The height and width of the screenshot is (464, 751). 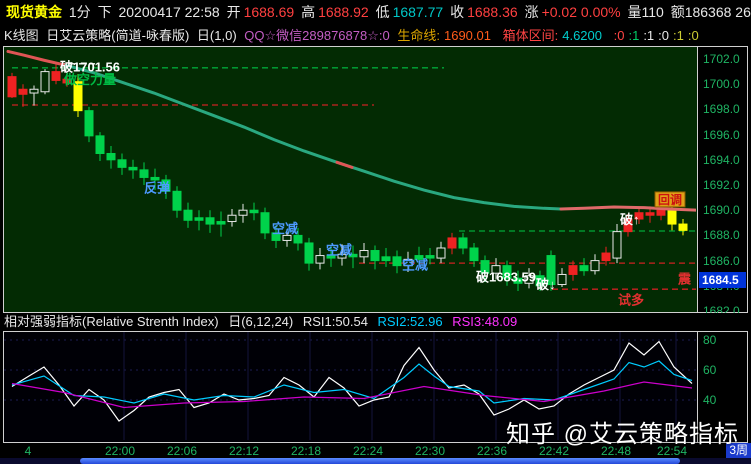 I want to click on time-axis-label: 22:06, so click(x=182, y=451).